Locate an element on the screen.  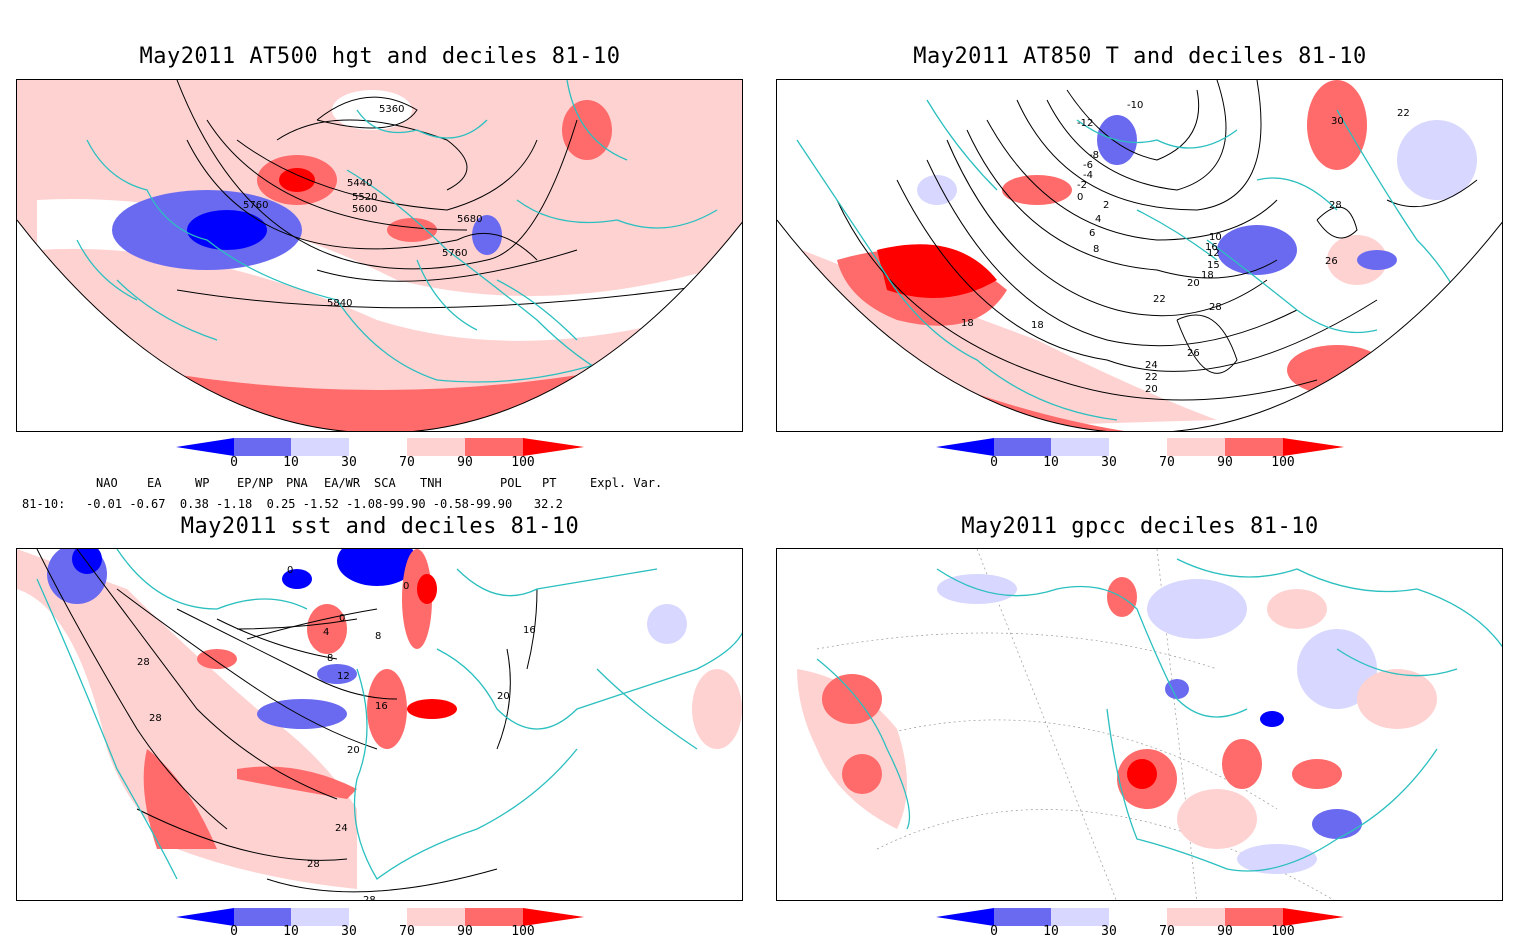
index-header-nao: NAO is located at coordinates (107, 483).